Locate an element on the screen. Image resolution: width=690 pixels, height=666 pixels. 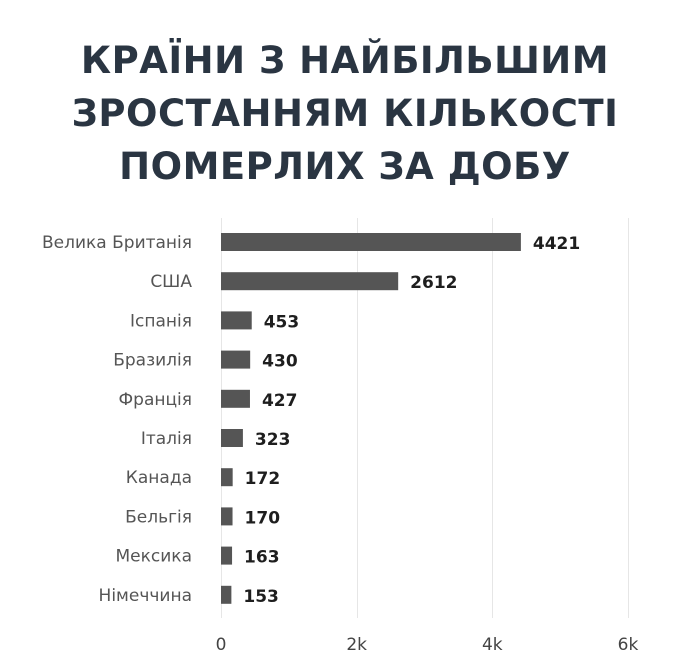
value-label: 427 is located at coordinates (280, 401).